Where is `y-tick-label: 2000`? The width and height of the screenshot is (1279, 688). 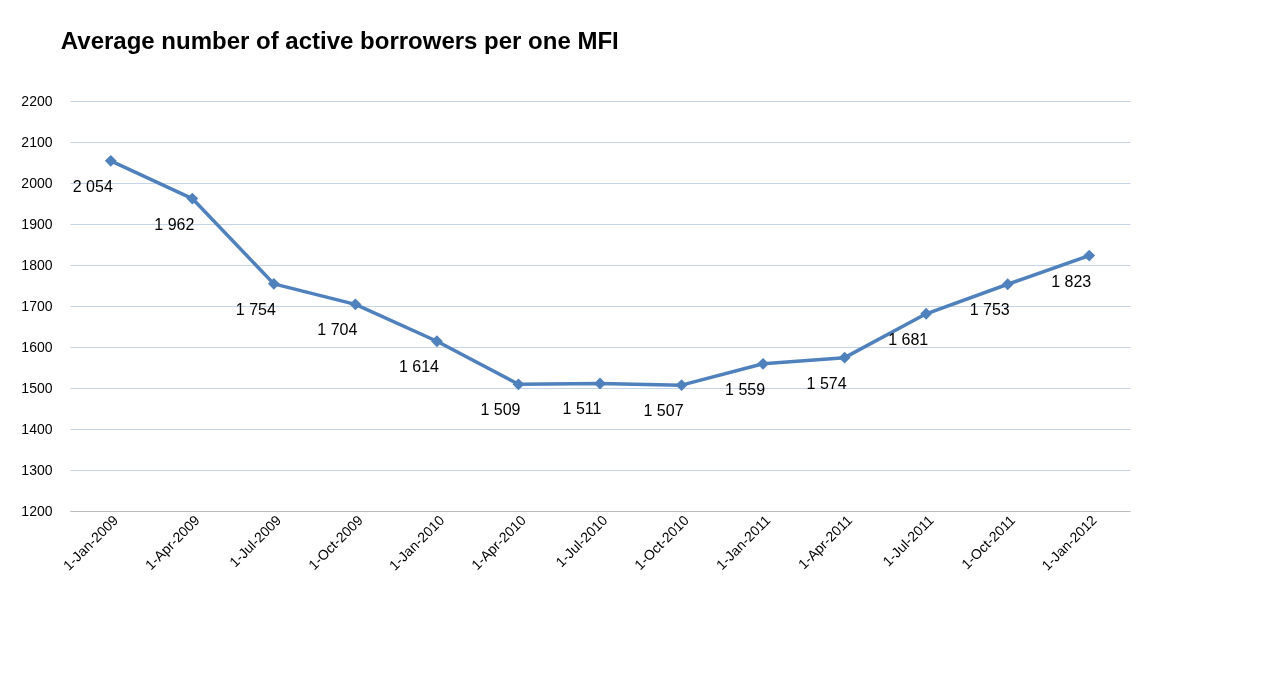 y-tick-label: 2000 is located at coordinates (37, 182).